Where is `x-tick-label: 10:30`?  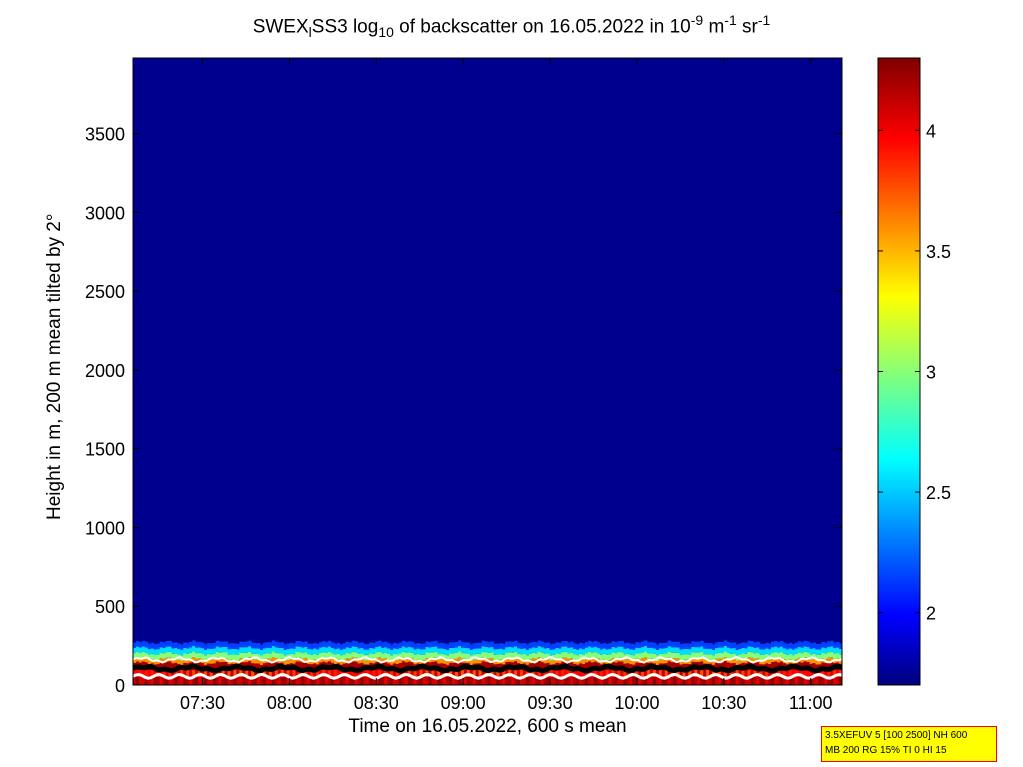
x-tick-label: 10:30 is located at coordinates (723, 703).